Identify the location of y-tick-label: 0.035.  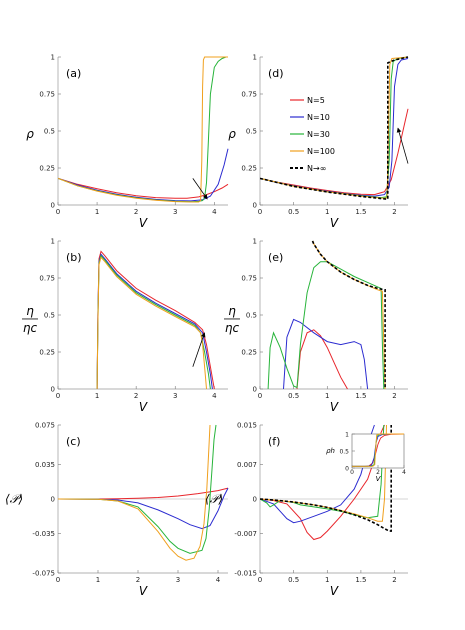
(45, 465).